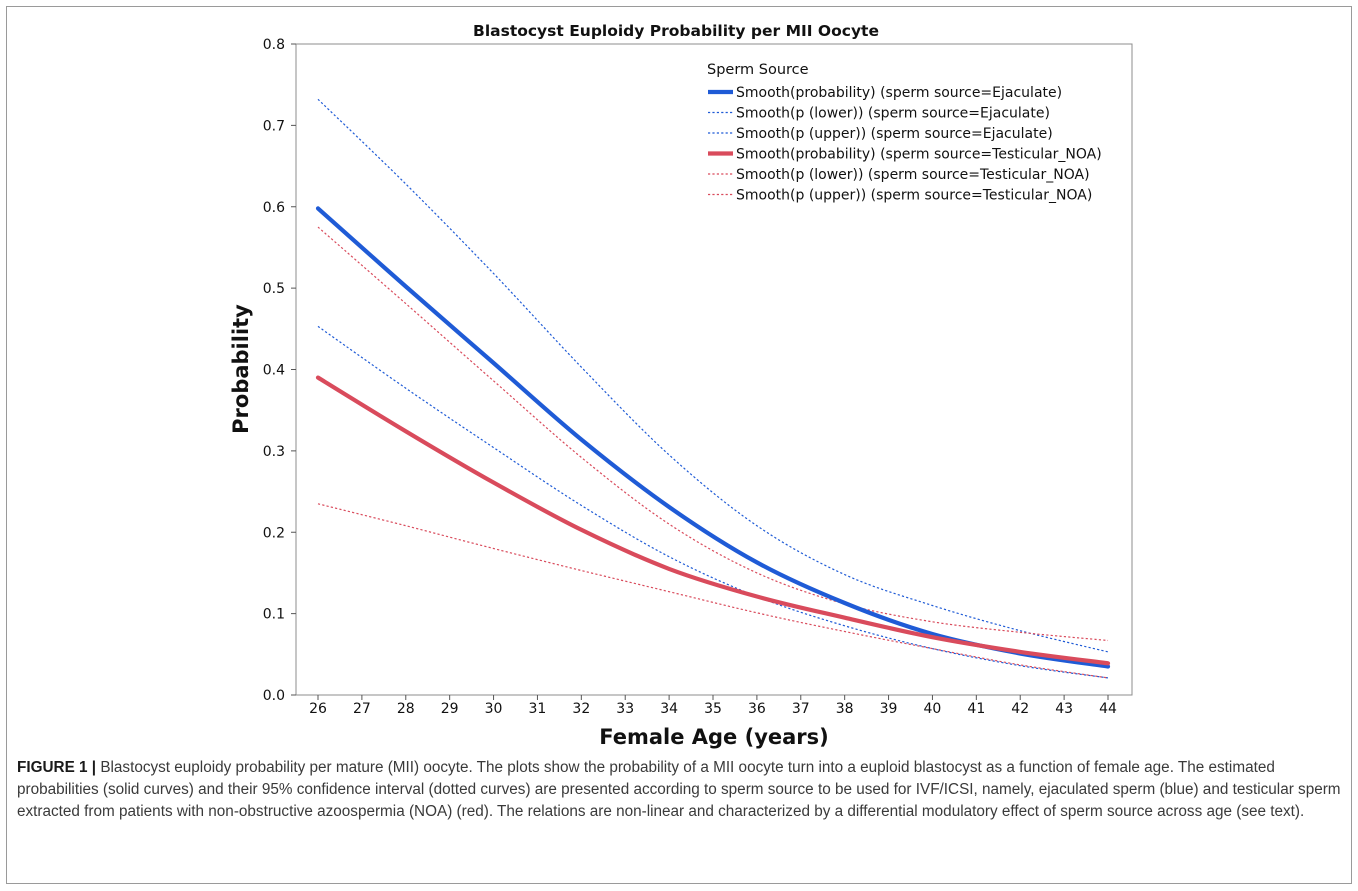 The width and height of the screenshot is (1358, 891). What do you see at coordinates (241, 369) in the screenshot?
I see `y-axis-label: Probability` at bounding box center [241, 369].